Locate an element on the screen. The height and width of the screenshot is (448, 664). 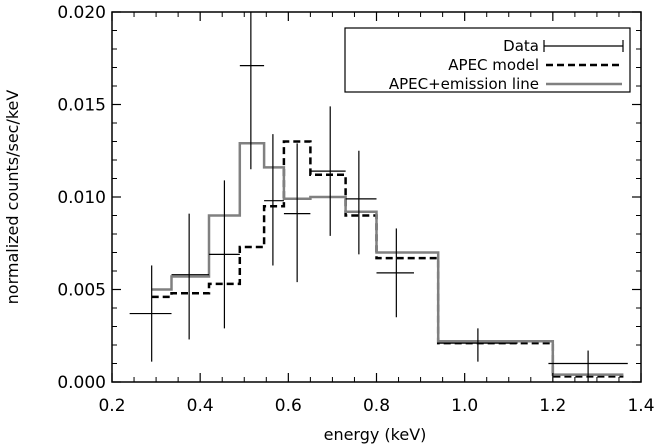
x-tick-label: 1.4 is located at coordinates (640, 406).